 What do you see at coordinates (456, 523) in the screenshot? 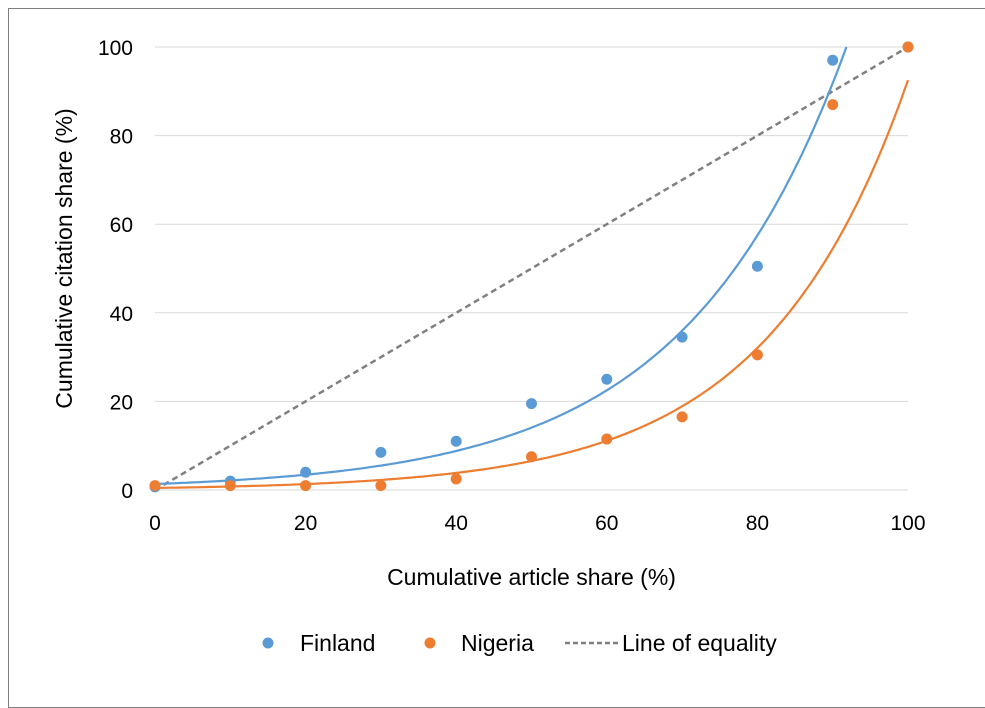
I see `x-tick-label: 40` at bounding box center [456, 523].